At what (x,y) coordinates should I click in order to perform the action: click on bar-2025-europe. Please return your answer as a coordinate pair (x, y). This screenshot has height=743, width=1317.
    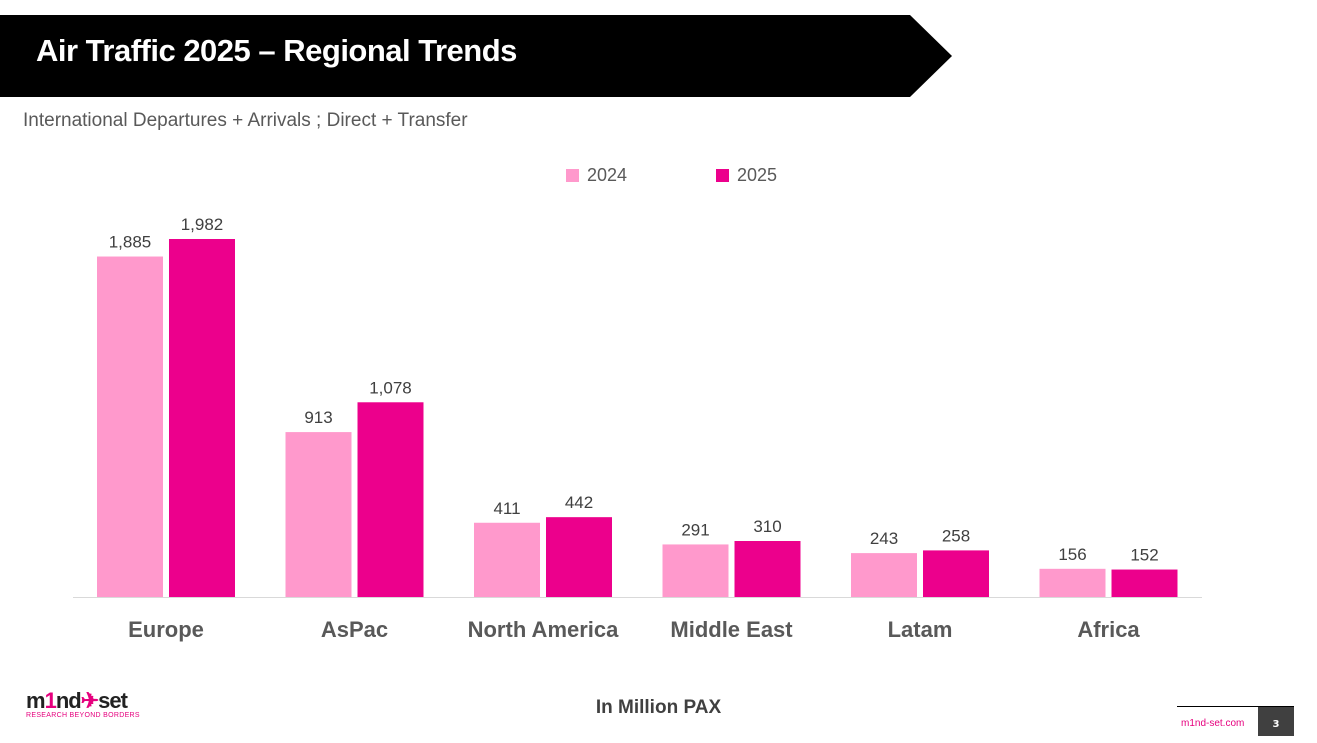
    Looking at the image, I should click on (202, 418).